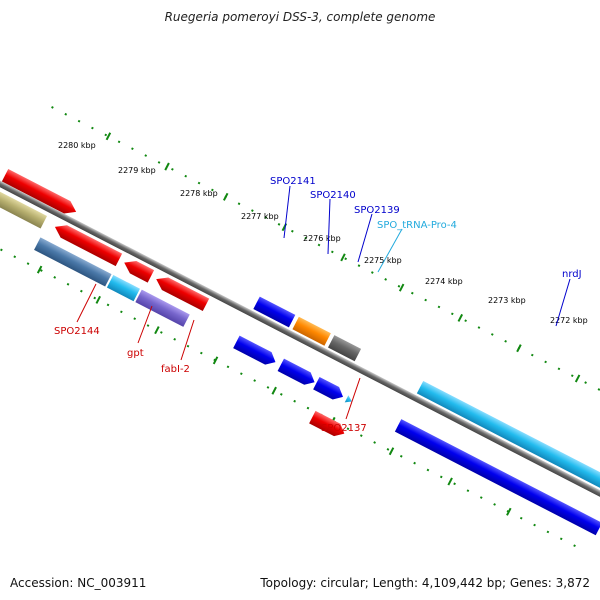  I want to click on gene-steel, so click(73, 262).